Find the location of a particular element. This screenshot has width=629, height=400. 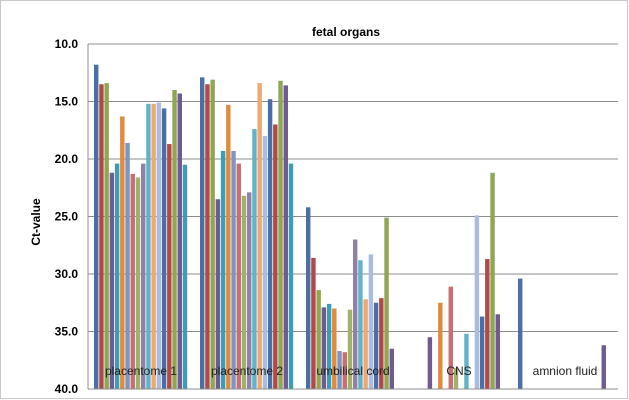

y-tick-label: 25.0 is located at coordinates (67, 217).